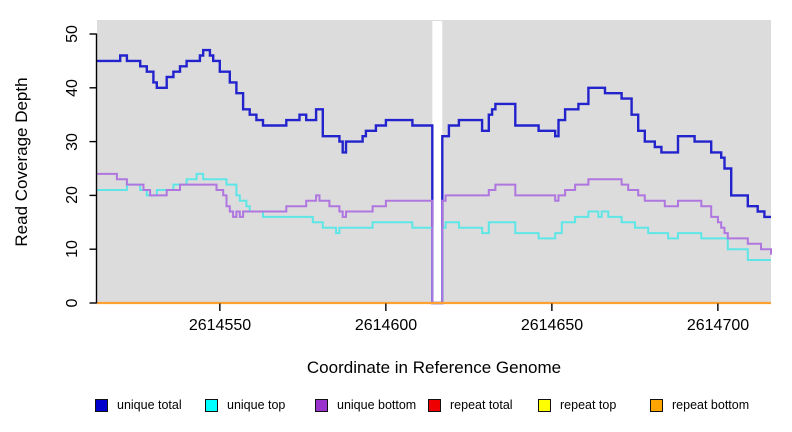  What do you see at coordinates (437, 162) in the screenshot?
I see `no-data-gap-band` at bounding box center [437, 162].